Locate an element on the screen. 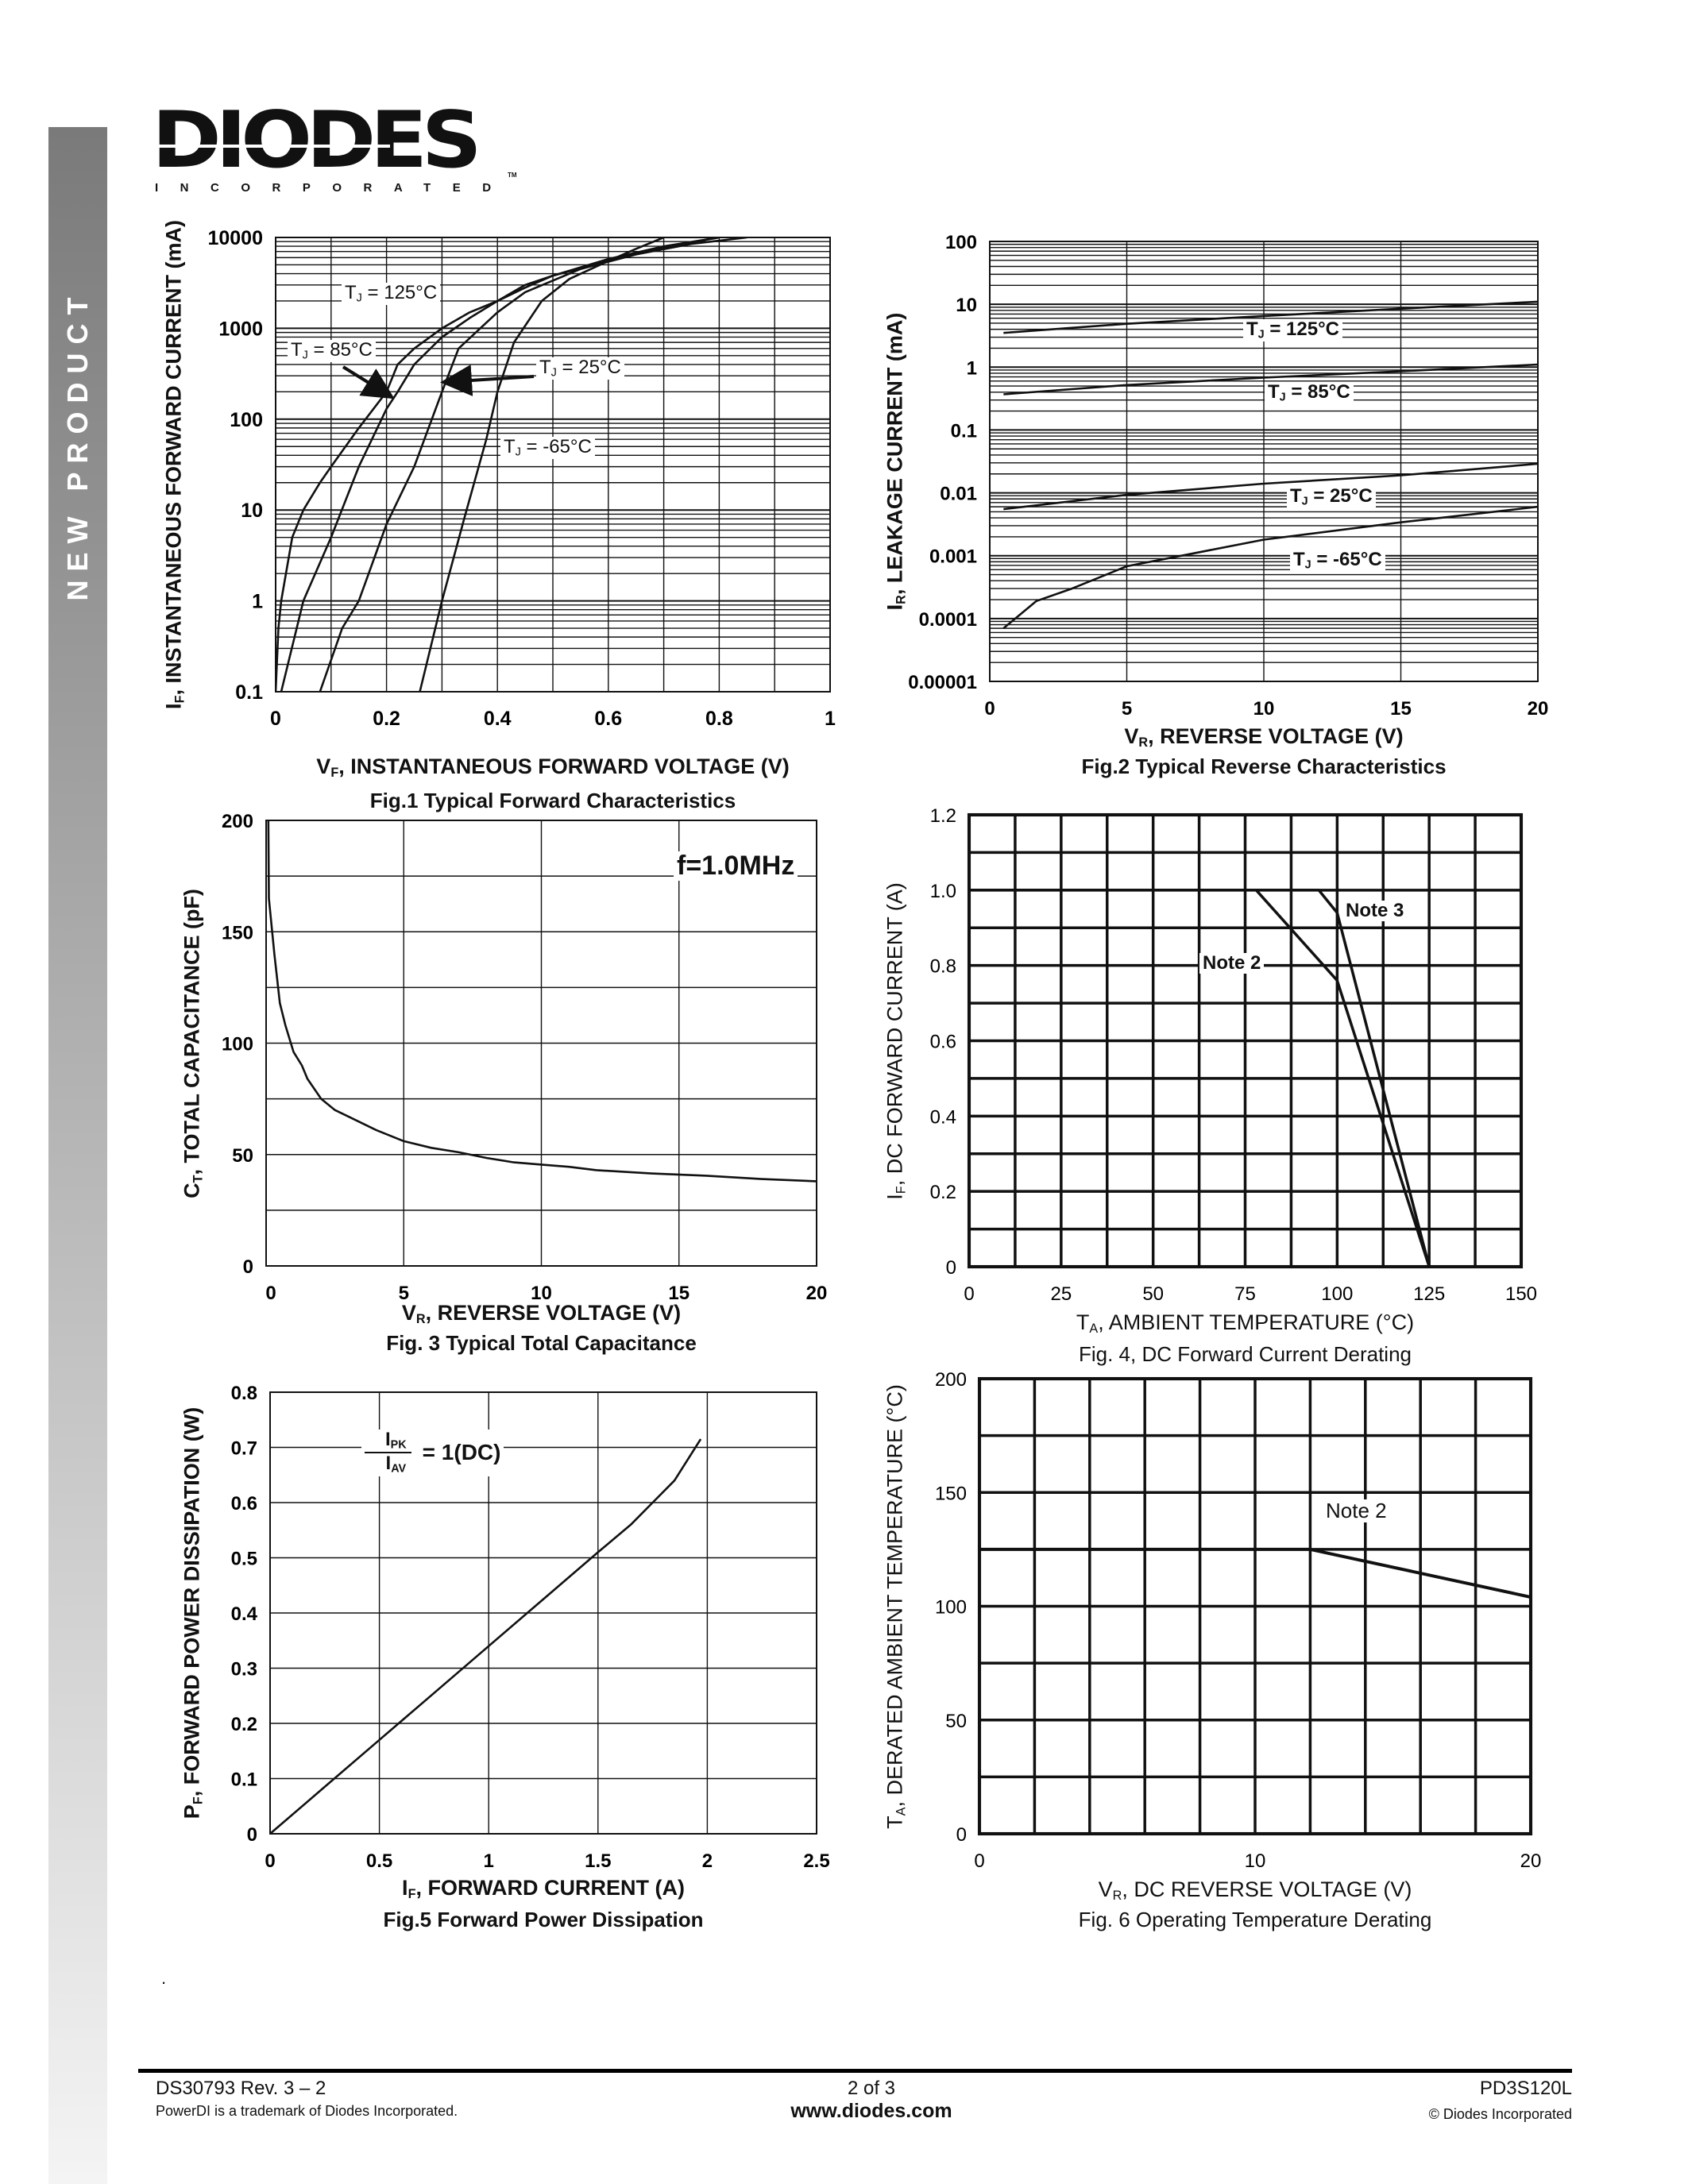 This screenshot has height=2184, width=1688. y-tick-label: 0.6 is located at coordinates (943, 1042).